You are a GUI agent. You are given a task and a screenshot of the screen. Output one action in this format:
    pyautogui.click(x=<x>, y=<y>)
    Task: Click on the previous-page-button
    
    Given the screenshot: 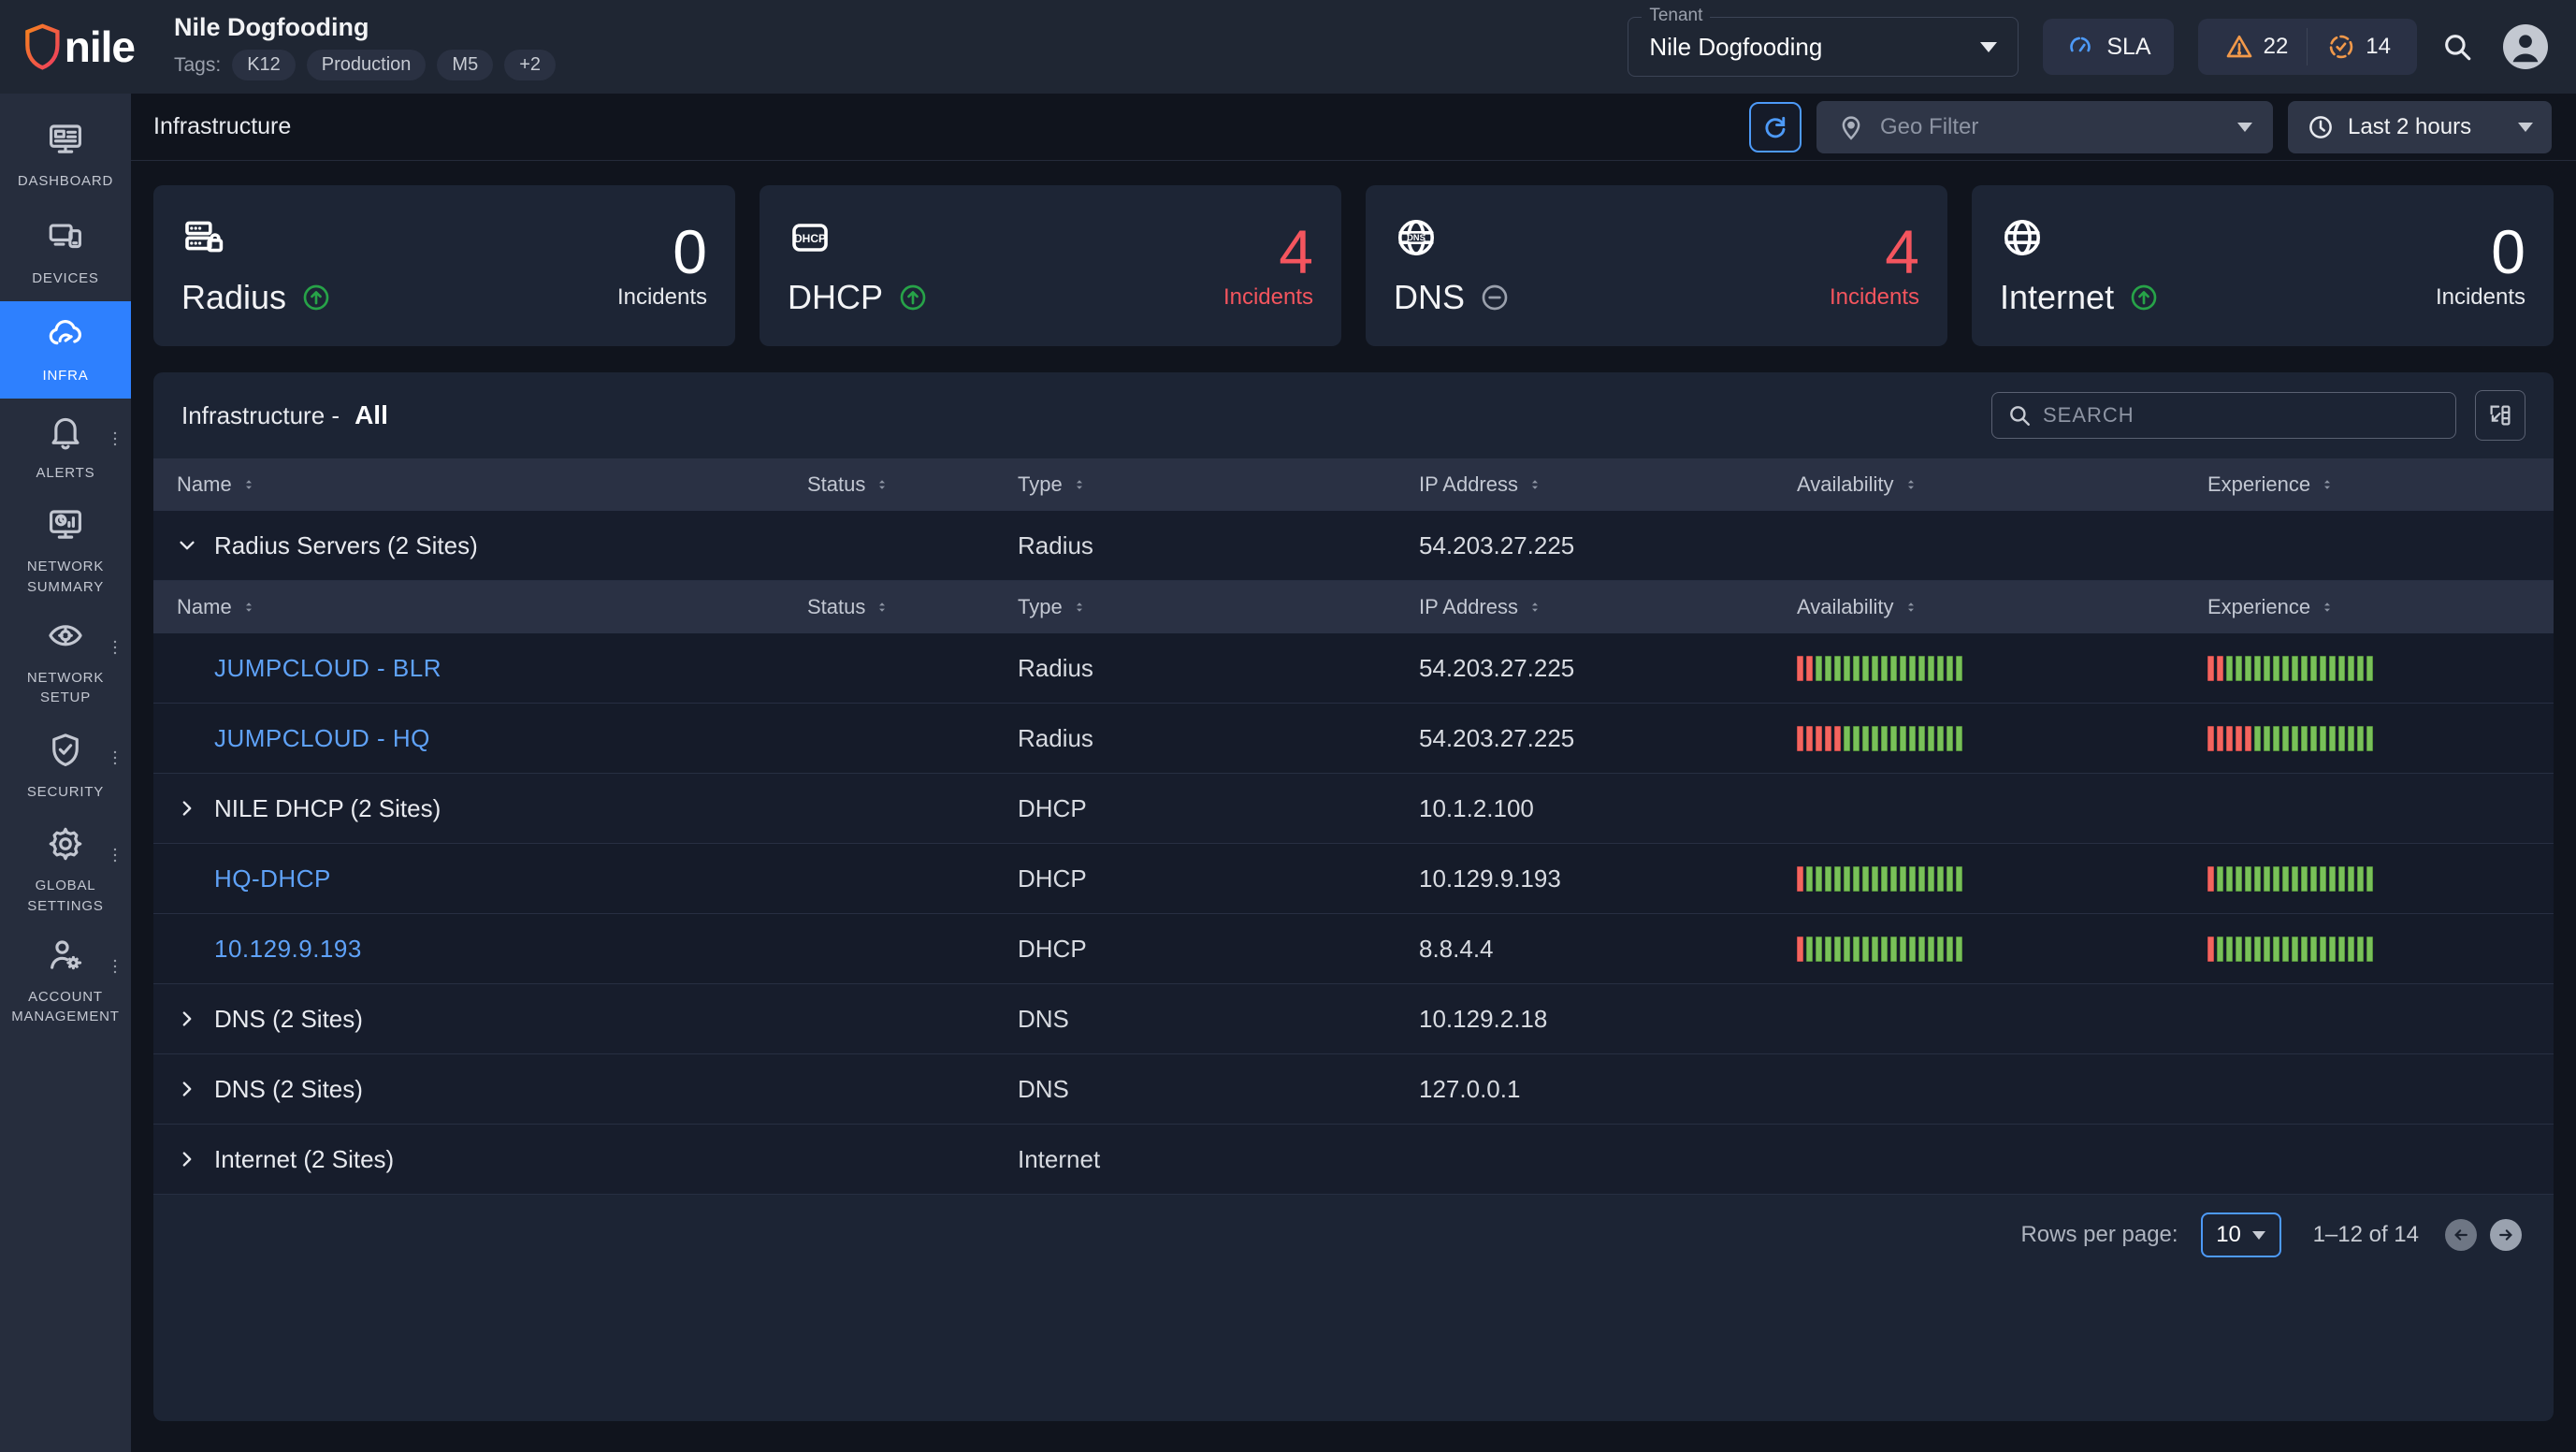 What is the action you would take?
    pyautogui.click(x=2461, y=1235)
    